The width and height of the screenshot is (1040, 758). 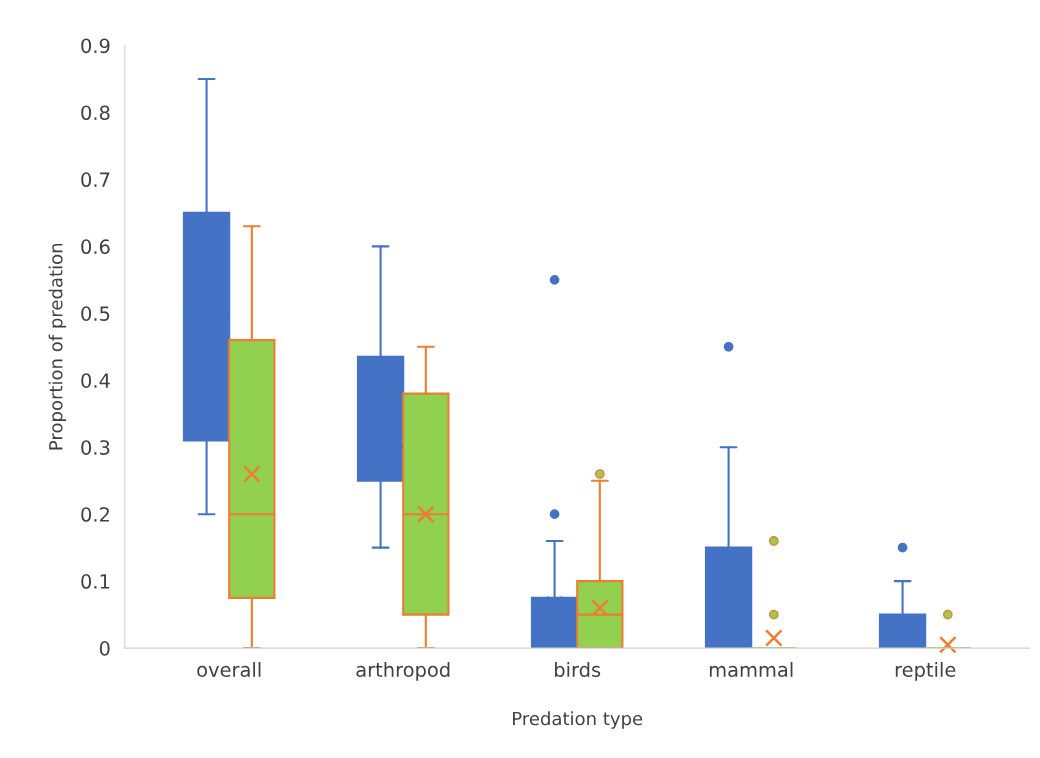 I want to click on y-tick-label: 0.6, so click(x=95, y=247).